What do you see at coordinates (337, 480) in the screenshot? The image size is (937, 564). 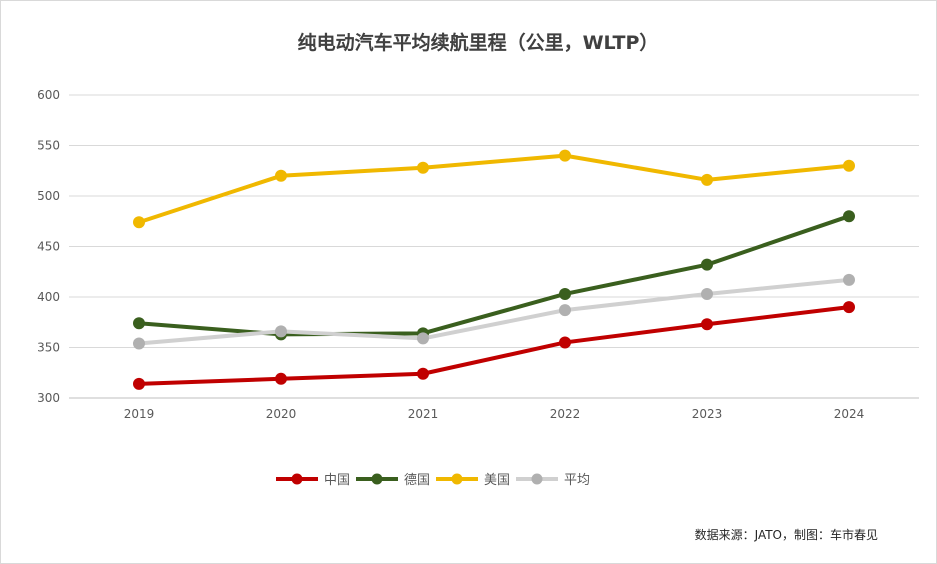 I see `legend-label: 中国` at bounding box center [337, 480].